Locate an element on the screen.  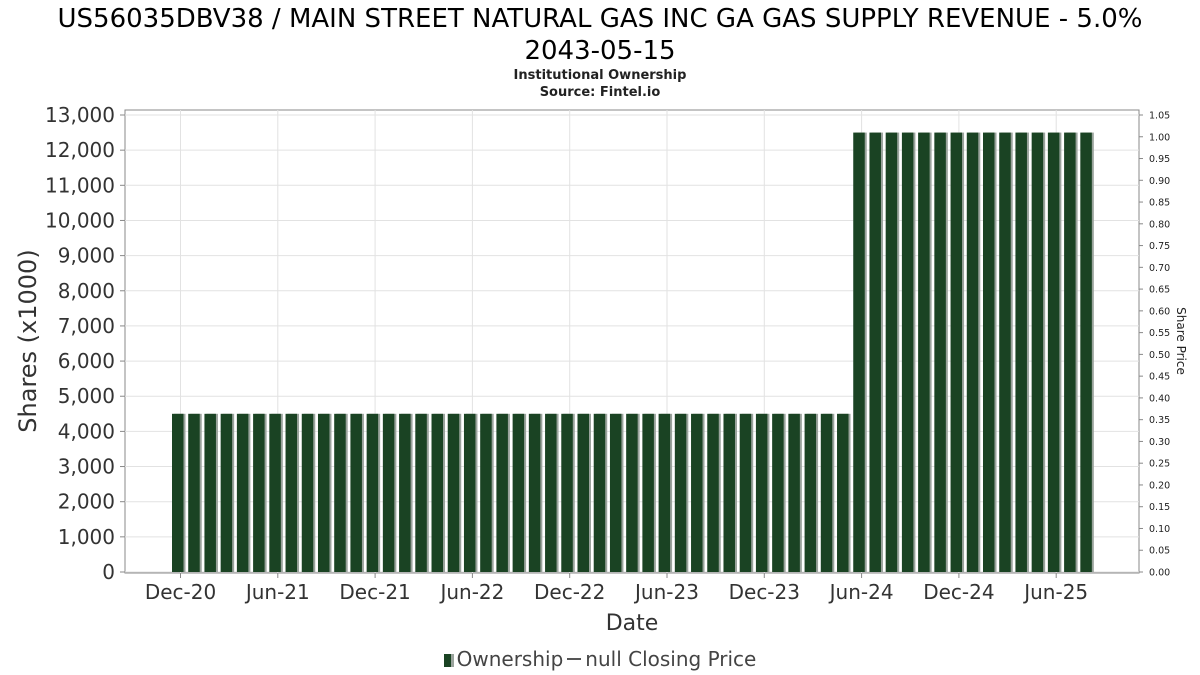
y2-tick-label: 0.25 is located at coordinates (1159, 464).